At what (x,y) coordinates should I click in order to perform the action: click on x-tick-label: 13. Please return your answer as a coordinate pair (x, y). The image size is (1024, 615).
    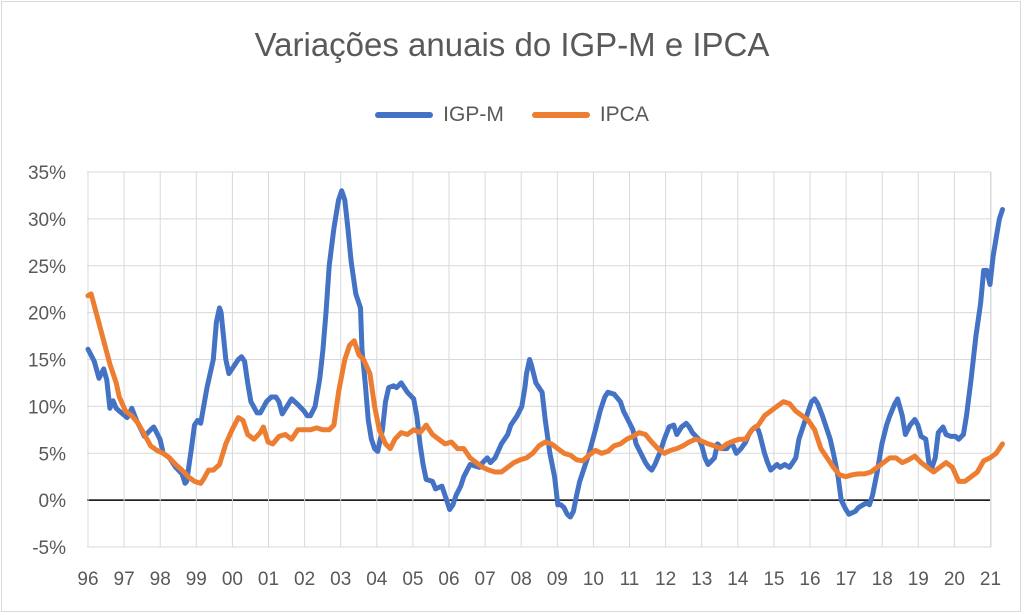
    Looking at the image, I should click on (701, 579).